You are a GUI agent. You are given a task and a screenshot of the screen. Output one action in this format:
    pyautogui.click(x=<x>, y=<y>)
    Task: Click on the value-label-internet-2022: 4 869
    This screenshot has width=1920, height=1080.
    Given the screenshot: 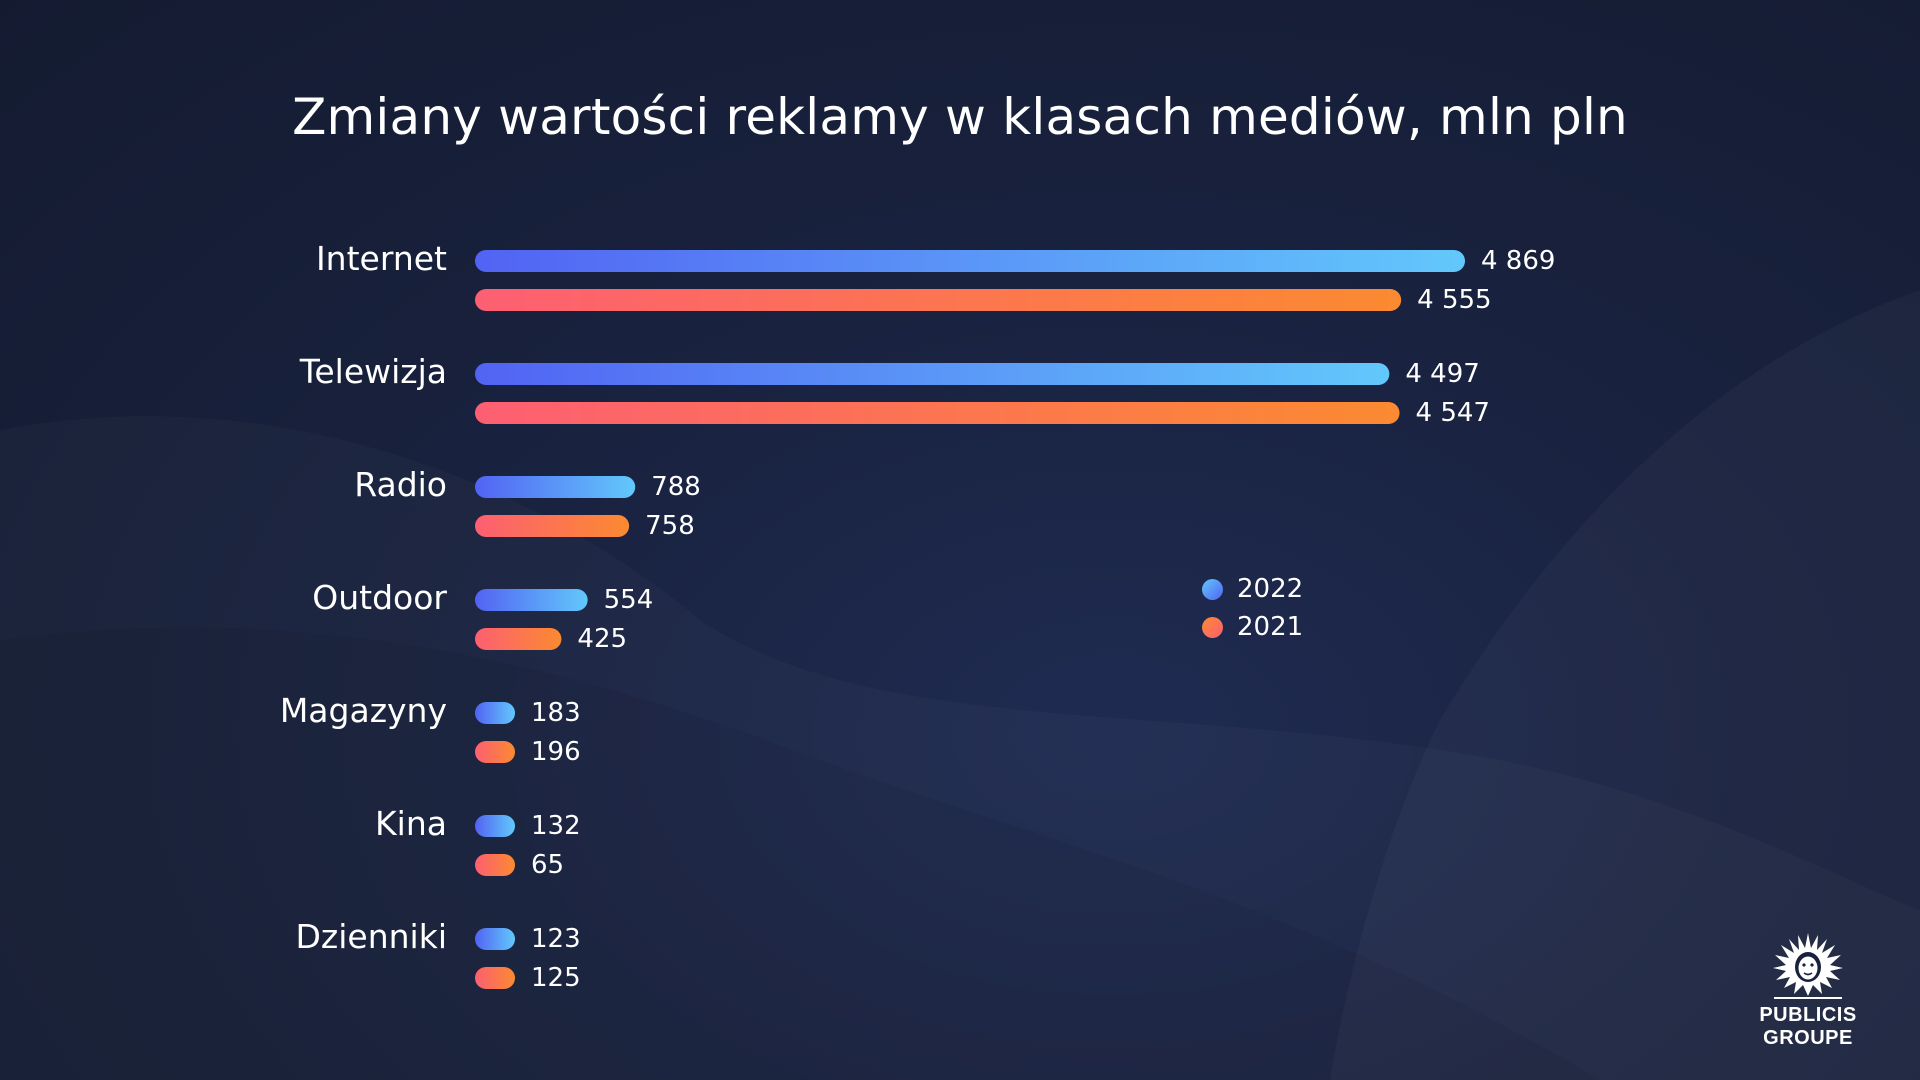 What is the action you would take?
    pyautogui.click(x=1518, y=261)
    